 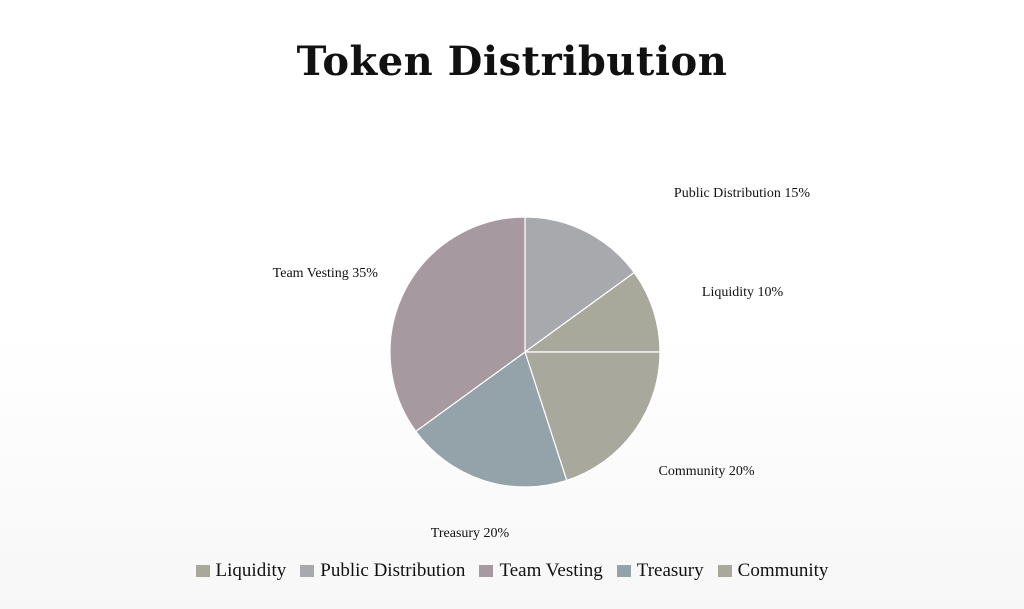 I want to click on legend-item-treasury: Treasury, so click(x=660, y=571).